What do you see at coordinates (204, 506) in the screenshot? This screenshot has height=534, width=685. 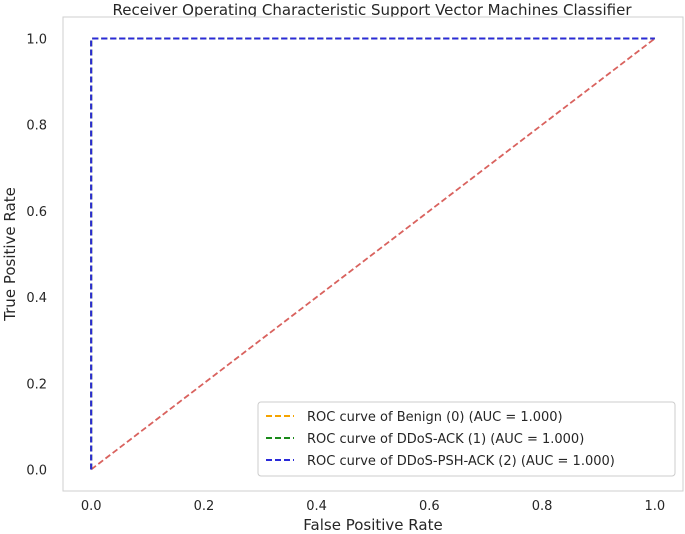 I see `x-tick-label: 0.2` at bounding box center [204, 506].